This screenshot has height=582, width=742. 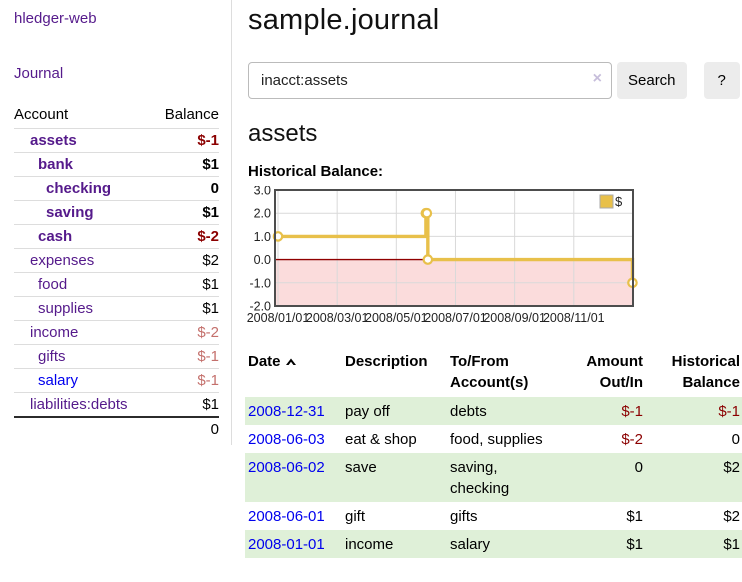 I want to click on accounts-total-row: 0, so click(x=116, y=429).